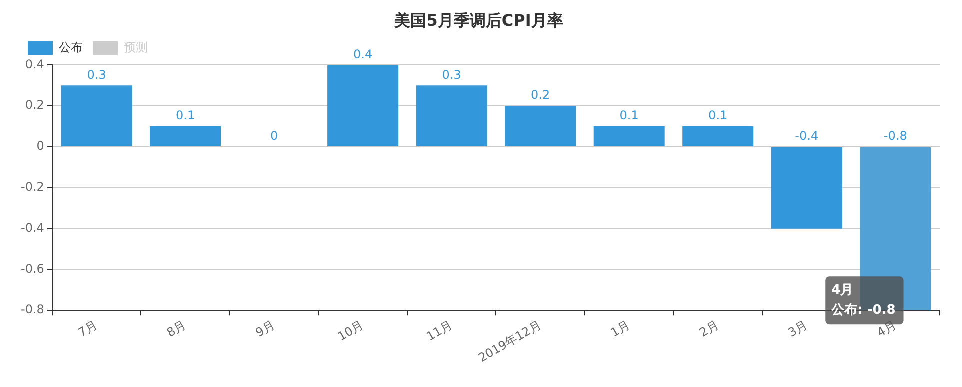 This screenshot has height=387, width=962. What do you see at coordinates (479, 20) in the screenshot?
I see `chart-title: 美国5月季调后CPI月率` at bounding box center [479, 20].